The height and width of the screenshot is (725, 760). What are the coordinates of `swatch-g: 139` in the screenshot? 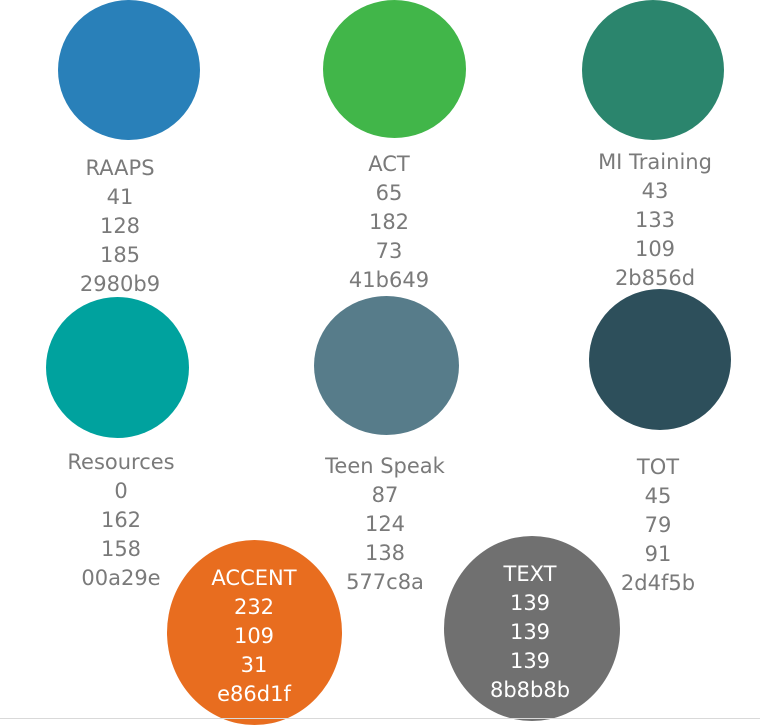 It's located at (530, 632).